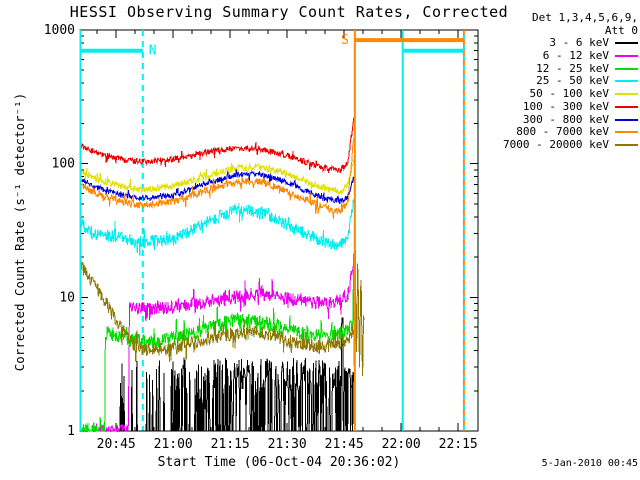 This screenshot has height=480, width=640. Describe the element at coordinates (344, 444) in the screenshot. I see `x-axis-tick-label: 21:45` at that location.